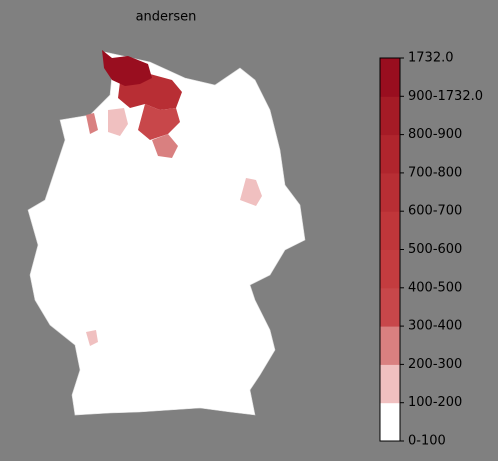 This screenshot has height=461, width=498. I want to click on colorbar-label: 100-200, so click(435, 402).